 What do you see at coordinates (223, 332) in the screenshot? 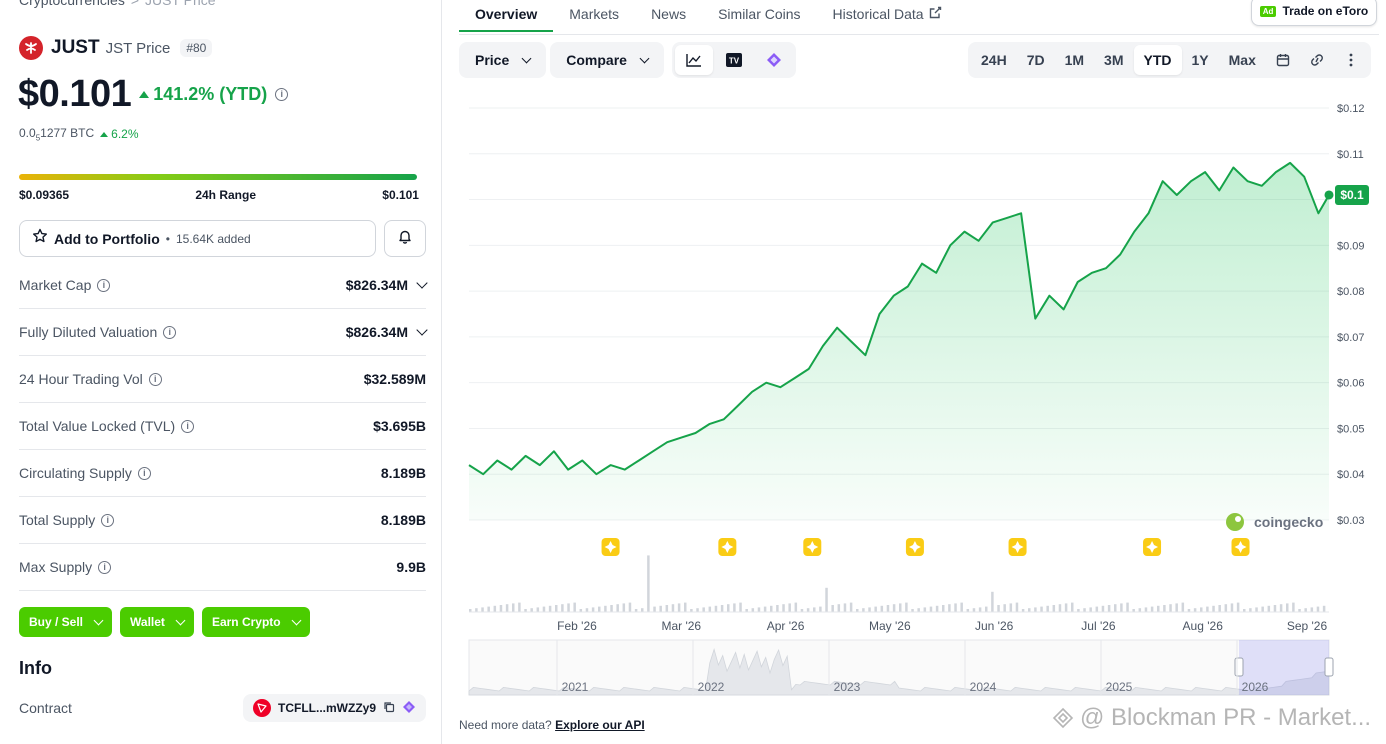
I see `stat-row: Fully Diluted Valuation i $826.34M` at bounding box center [223, 332].